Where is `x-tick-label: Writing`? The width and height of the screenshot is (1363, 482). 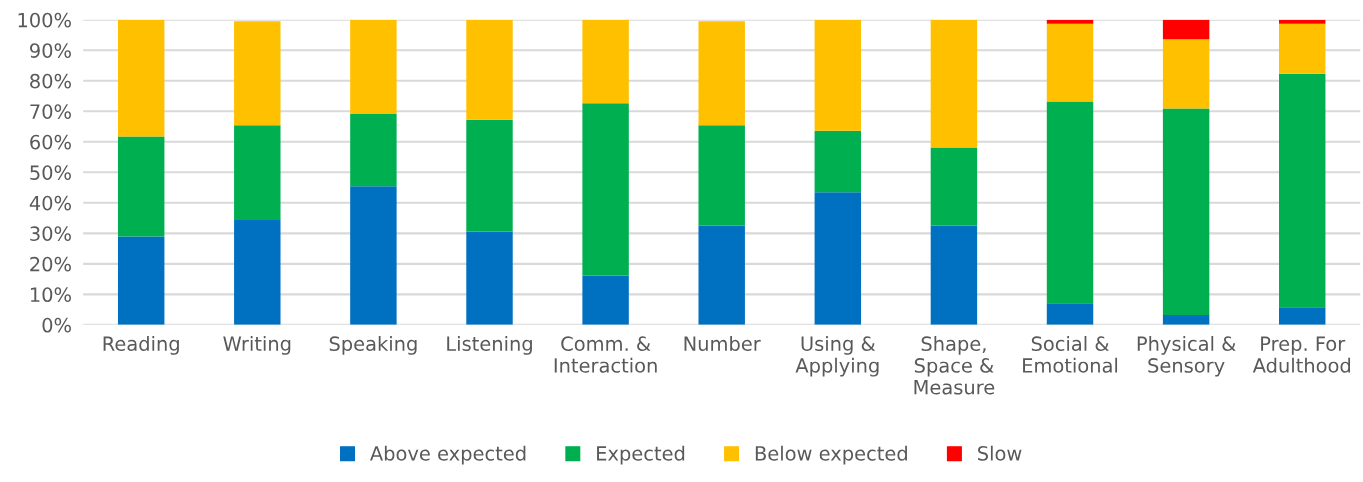
x-tick-label: Writing is located at coordinates (257, 345).